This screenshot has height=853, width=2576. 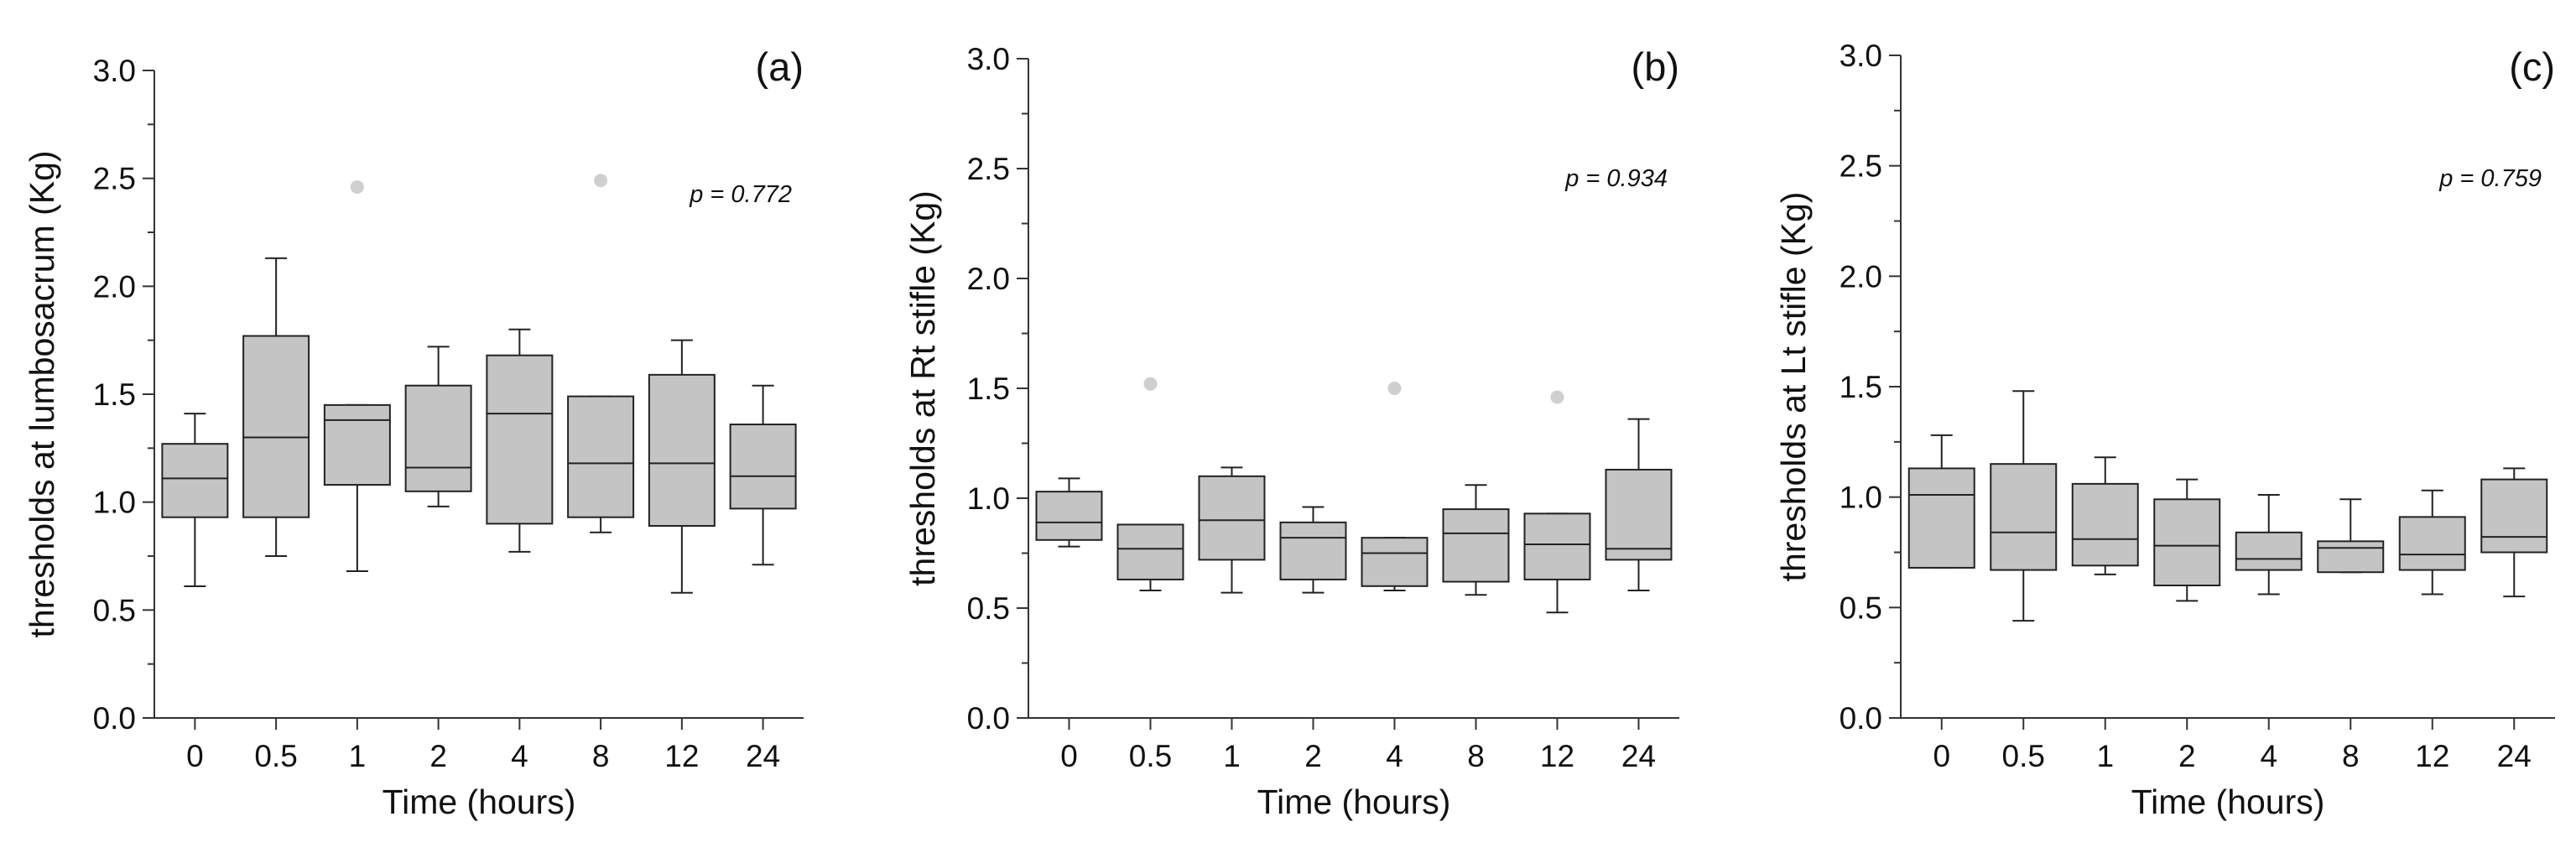 What do you see at coordinates (1655, 66) in the screenshot?
I see `panel-label: (b)` at bounding box center [1655, 66].